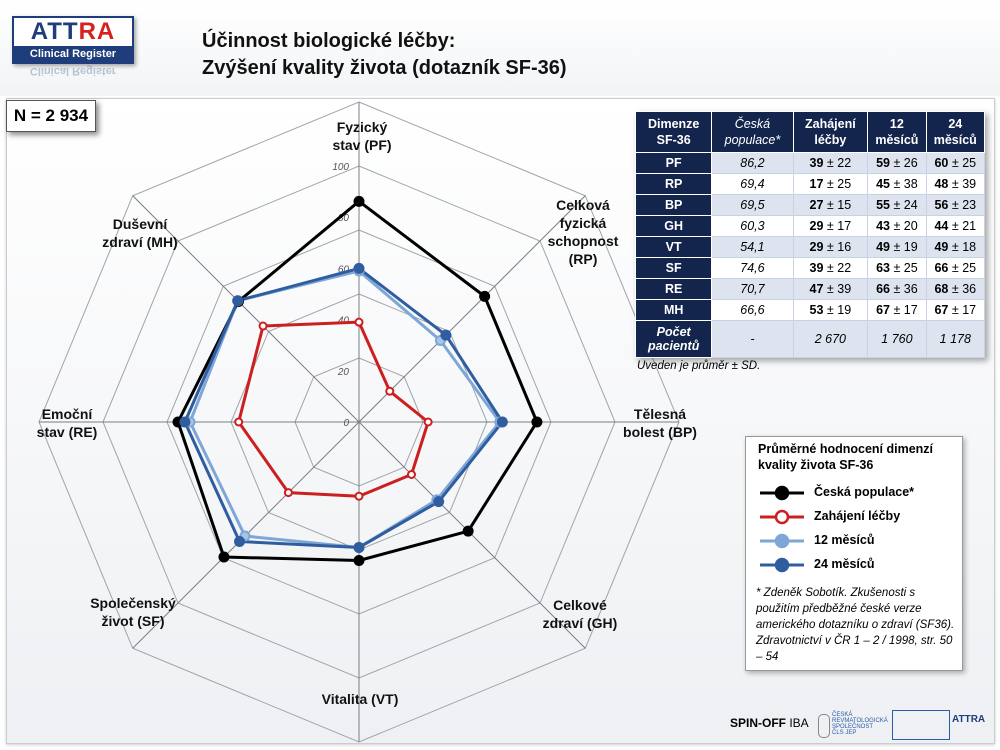 Image resolution: width=1000 pixels, height=750 pixels. What do you see at coordinates (752, 184) in the screenshot?
I see `population-cell: 69,4` at bounding box center [752, 184].